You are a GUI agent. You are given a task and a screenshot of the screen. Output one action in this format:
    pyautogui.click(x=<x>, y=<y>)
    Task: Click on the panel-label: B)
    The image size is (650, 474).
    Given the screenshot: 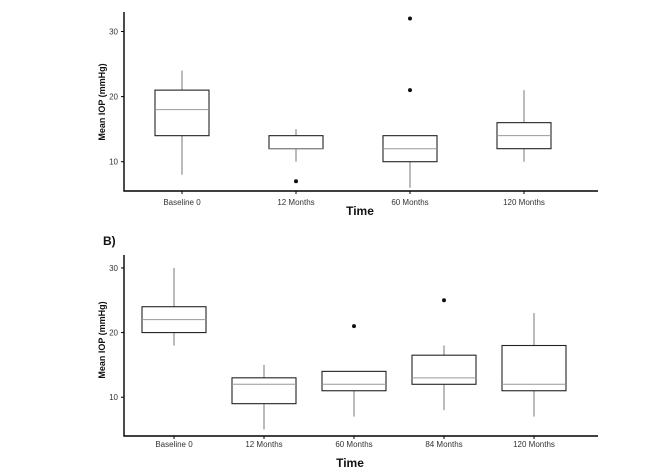 What is the action you would take?
    pyautogui.click(x=109, y=241)
    